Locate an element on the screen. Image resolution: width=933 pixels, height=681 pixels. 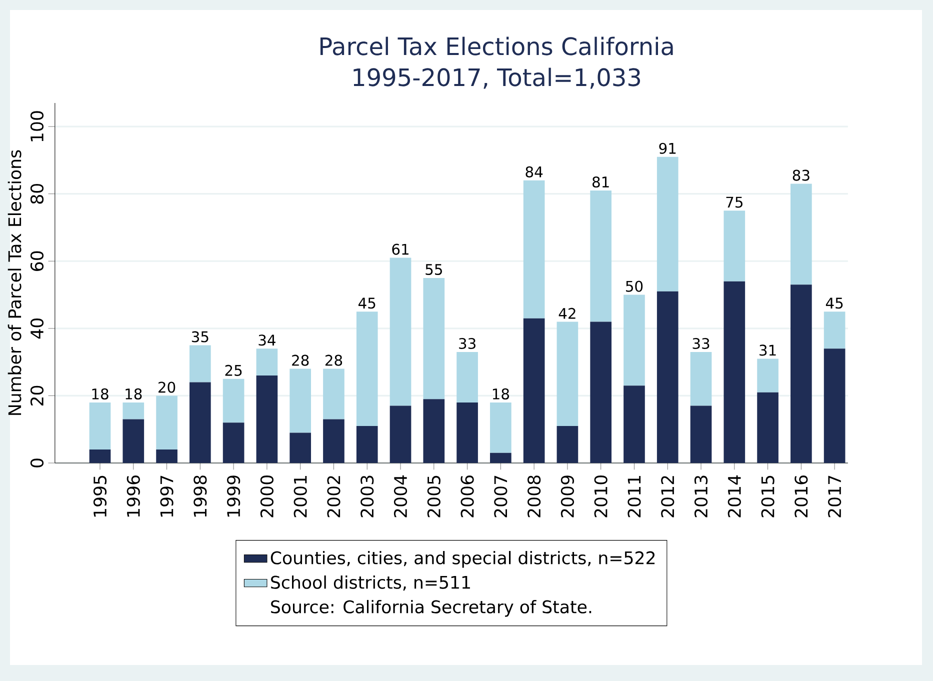
x-tick-label: 2011 is located at coordinates (634, 497).